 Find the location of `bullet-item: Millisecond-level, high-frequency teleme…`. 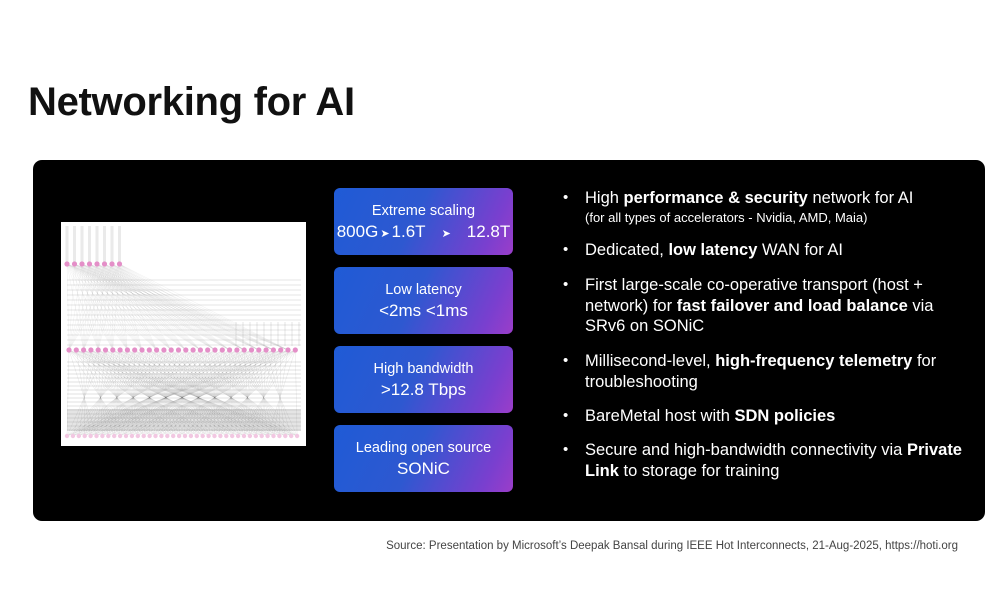

bullet-item: Millisecond-level, high-frequency teleme… is located at coordinates (763, 371).